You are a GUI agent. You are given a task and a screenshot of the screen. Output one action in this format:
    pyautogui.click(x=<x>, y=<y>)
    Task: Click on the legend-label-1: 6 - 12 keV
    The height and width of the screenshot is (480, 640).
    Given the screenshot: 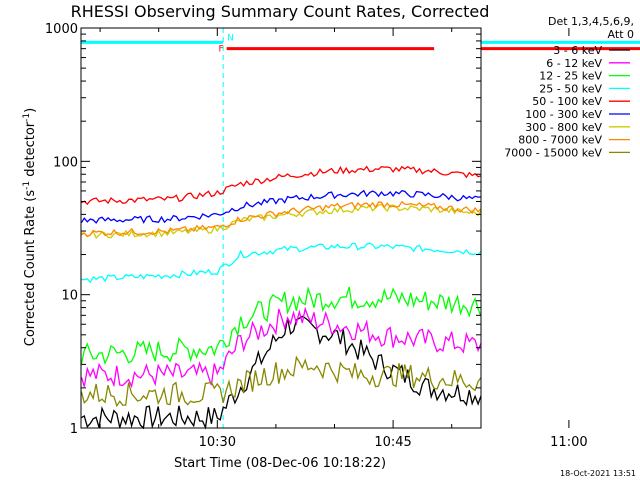 What is the action you would take?
    pyautogui.click(x=574, y=63)
    